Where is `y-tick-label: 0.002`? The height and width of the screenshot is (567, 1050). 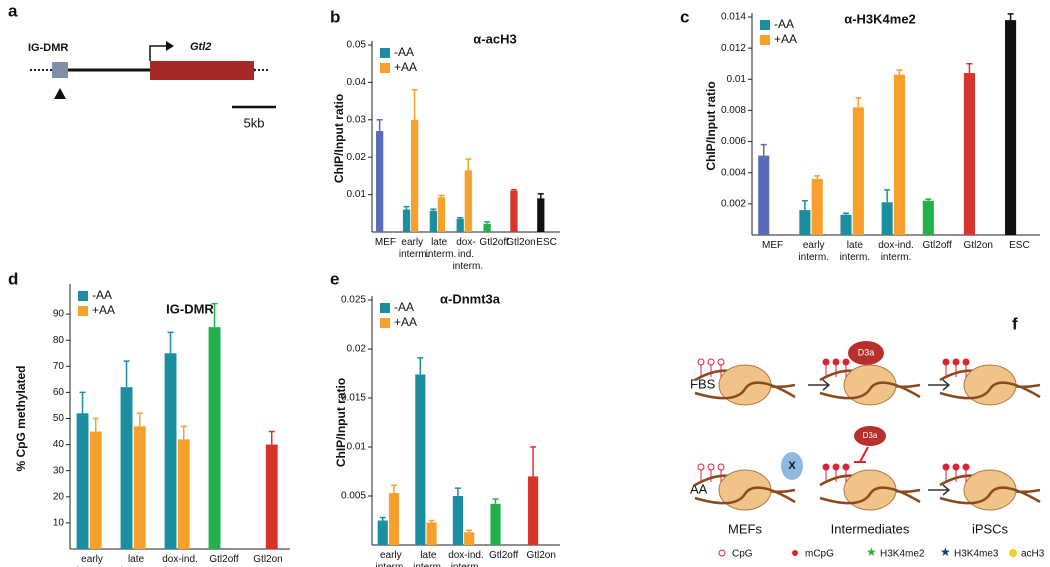 y-tick-label: 0.002 is located at coordinates (733, 203).